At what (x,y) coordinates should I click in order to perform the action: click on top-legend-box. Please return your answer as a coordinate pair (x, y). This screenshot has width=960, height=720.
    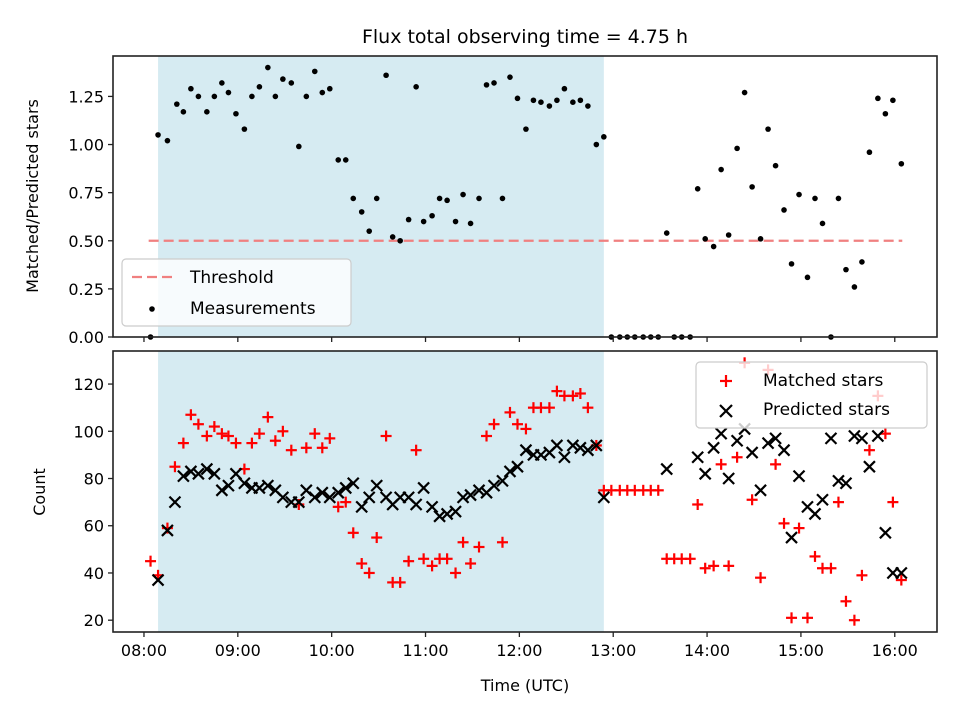
    Looking at the image, I should click on (236, 292).